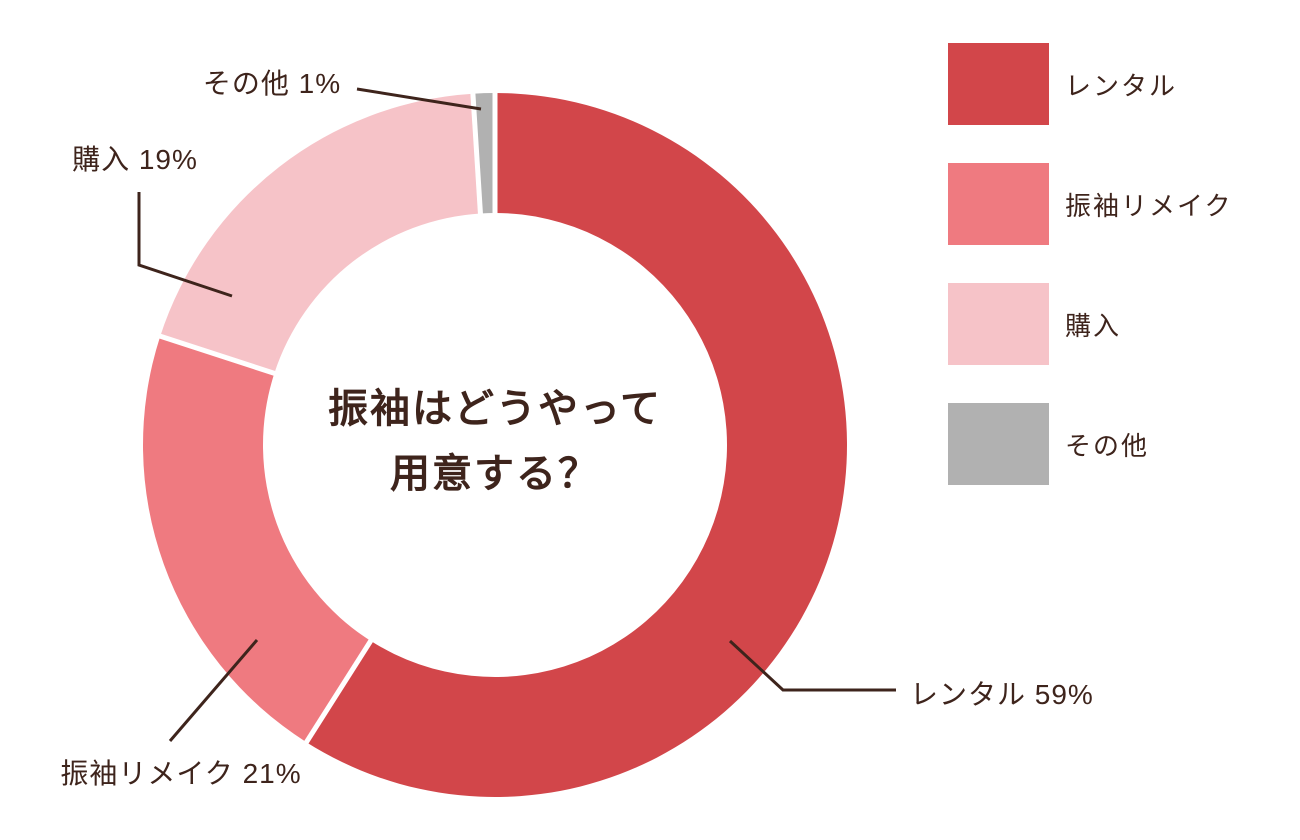 This screenshot has height=840, width=1300. Describe the element at coordinates (320, 233) in the screenshot. I see `donut-slice-purchase` at that location.